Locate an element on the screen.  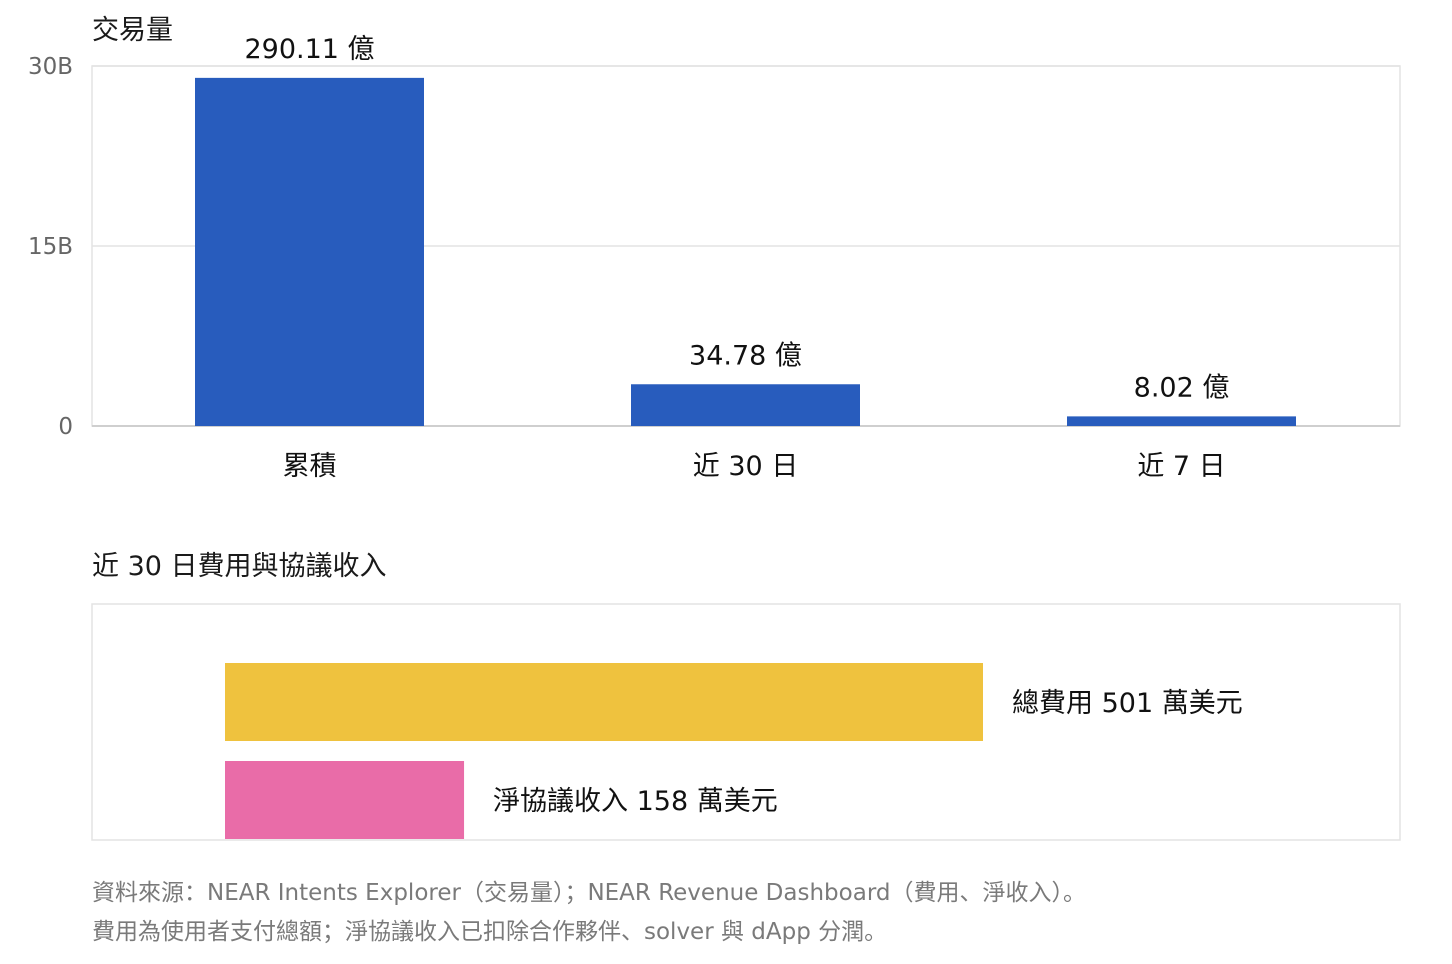
fee-chart-title: 近 30 日費用與協議收入 is located at coordinates (239, 566).